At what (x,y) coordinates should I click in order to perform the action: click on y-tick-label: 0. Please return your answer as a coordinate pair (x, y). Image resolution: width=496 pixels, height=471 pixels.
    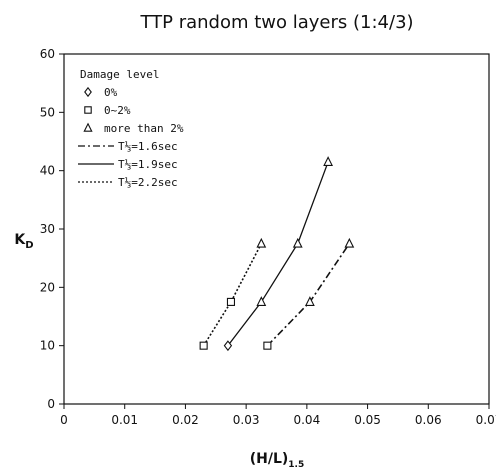
    Looking at the image, I should click on (51, 404).